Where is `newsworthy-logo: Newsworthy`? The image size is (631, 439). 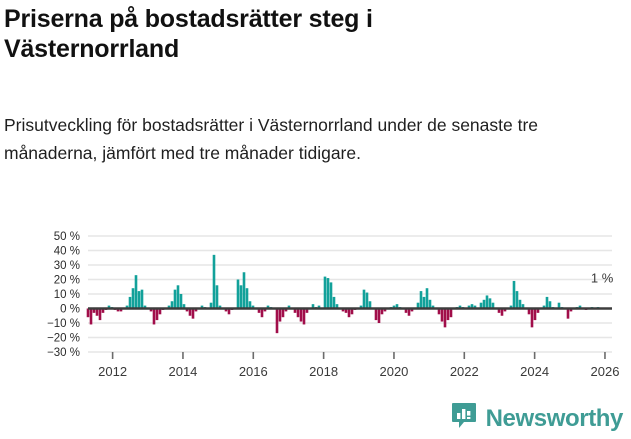 newsworthy-logo: Newsworthy is located at coordinates (537, 418).